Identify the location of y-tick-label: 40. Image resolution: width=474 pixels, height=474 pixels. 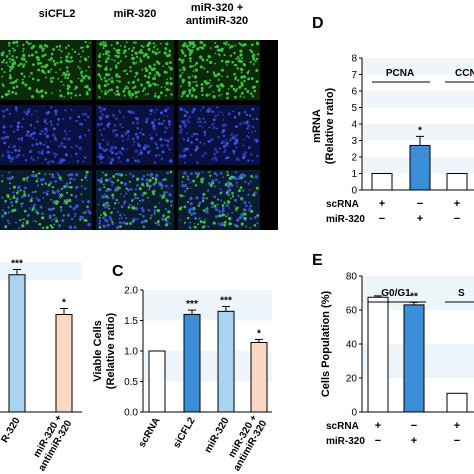
(352, 345).